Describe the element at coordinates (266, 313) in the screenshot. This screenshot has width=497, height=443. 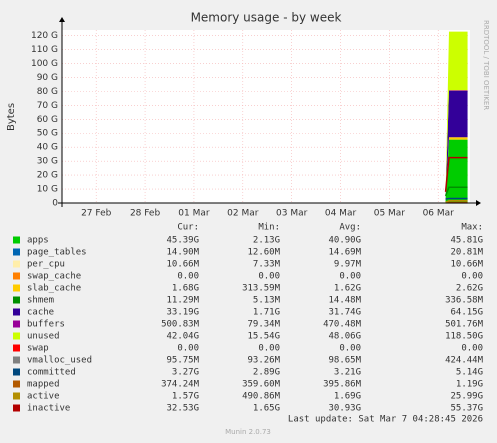
I see `stat-value: 1.71G` at that location.